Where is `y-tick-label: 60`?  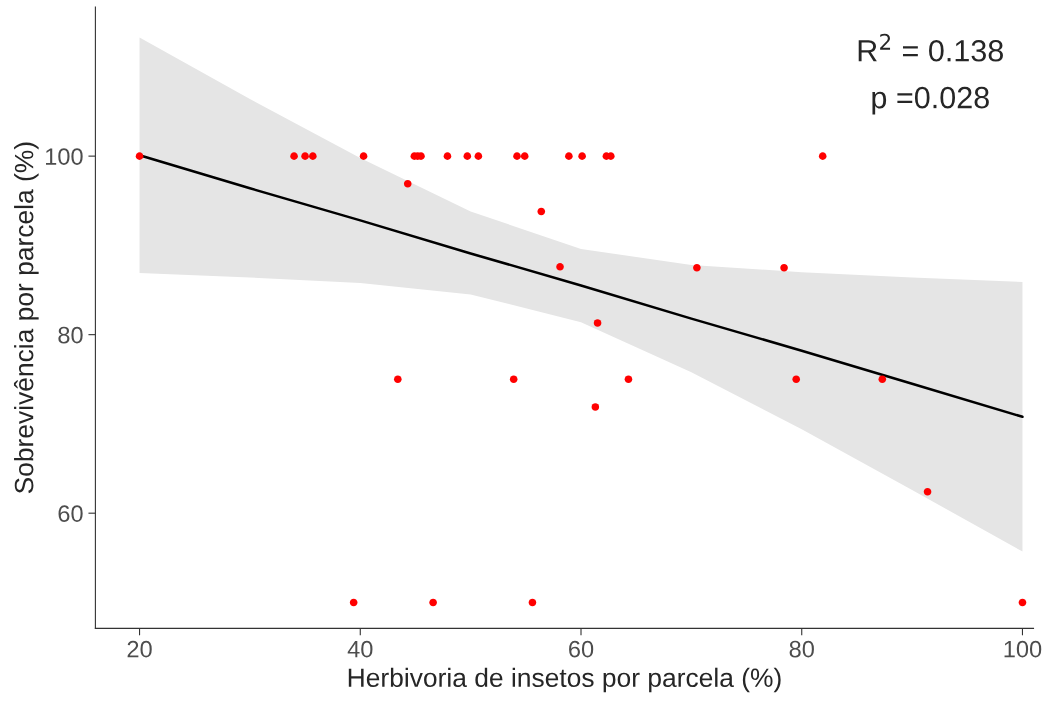
y-tick-label: 60 is located at coordinates (70, 513).